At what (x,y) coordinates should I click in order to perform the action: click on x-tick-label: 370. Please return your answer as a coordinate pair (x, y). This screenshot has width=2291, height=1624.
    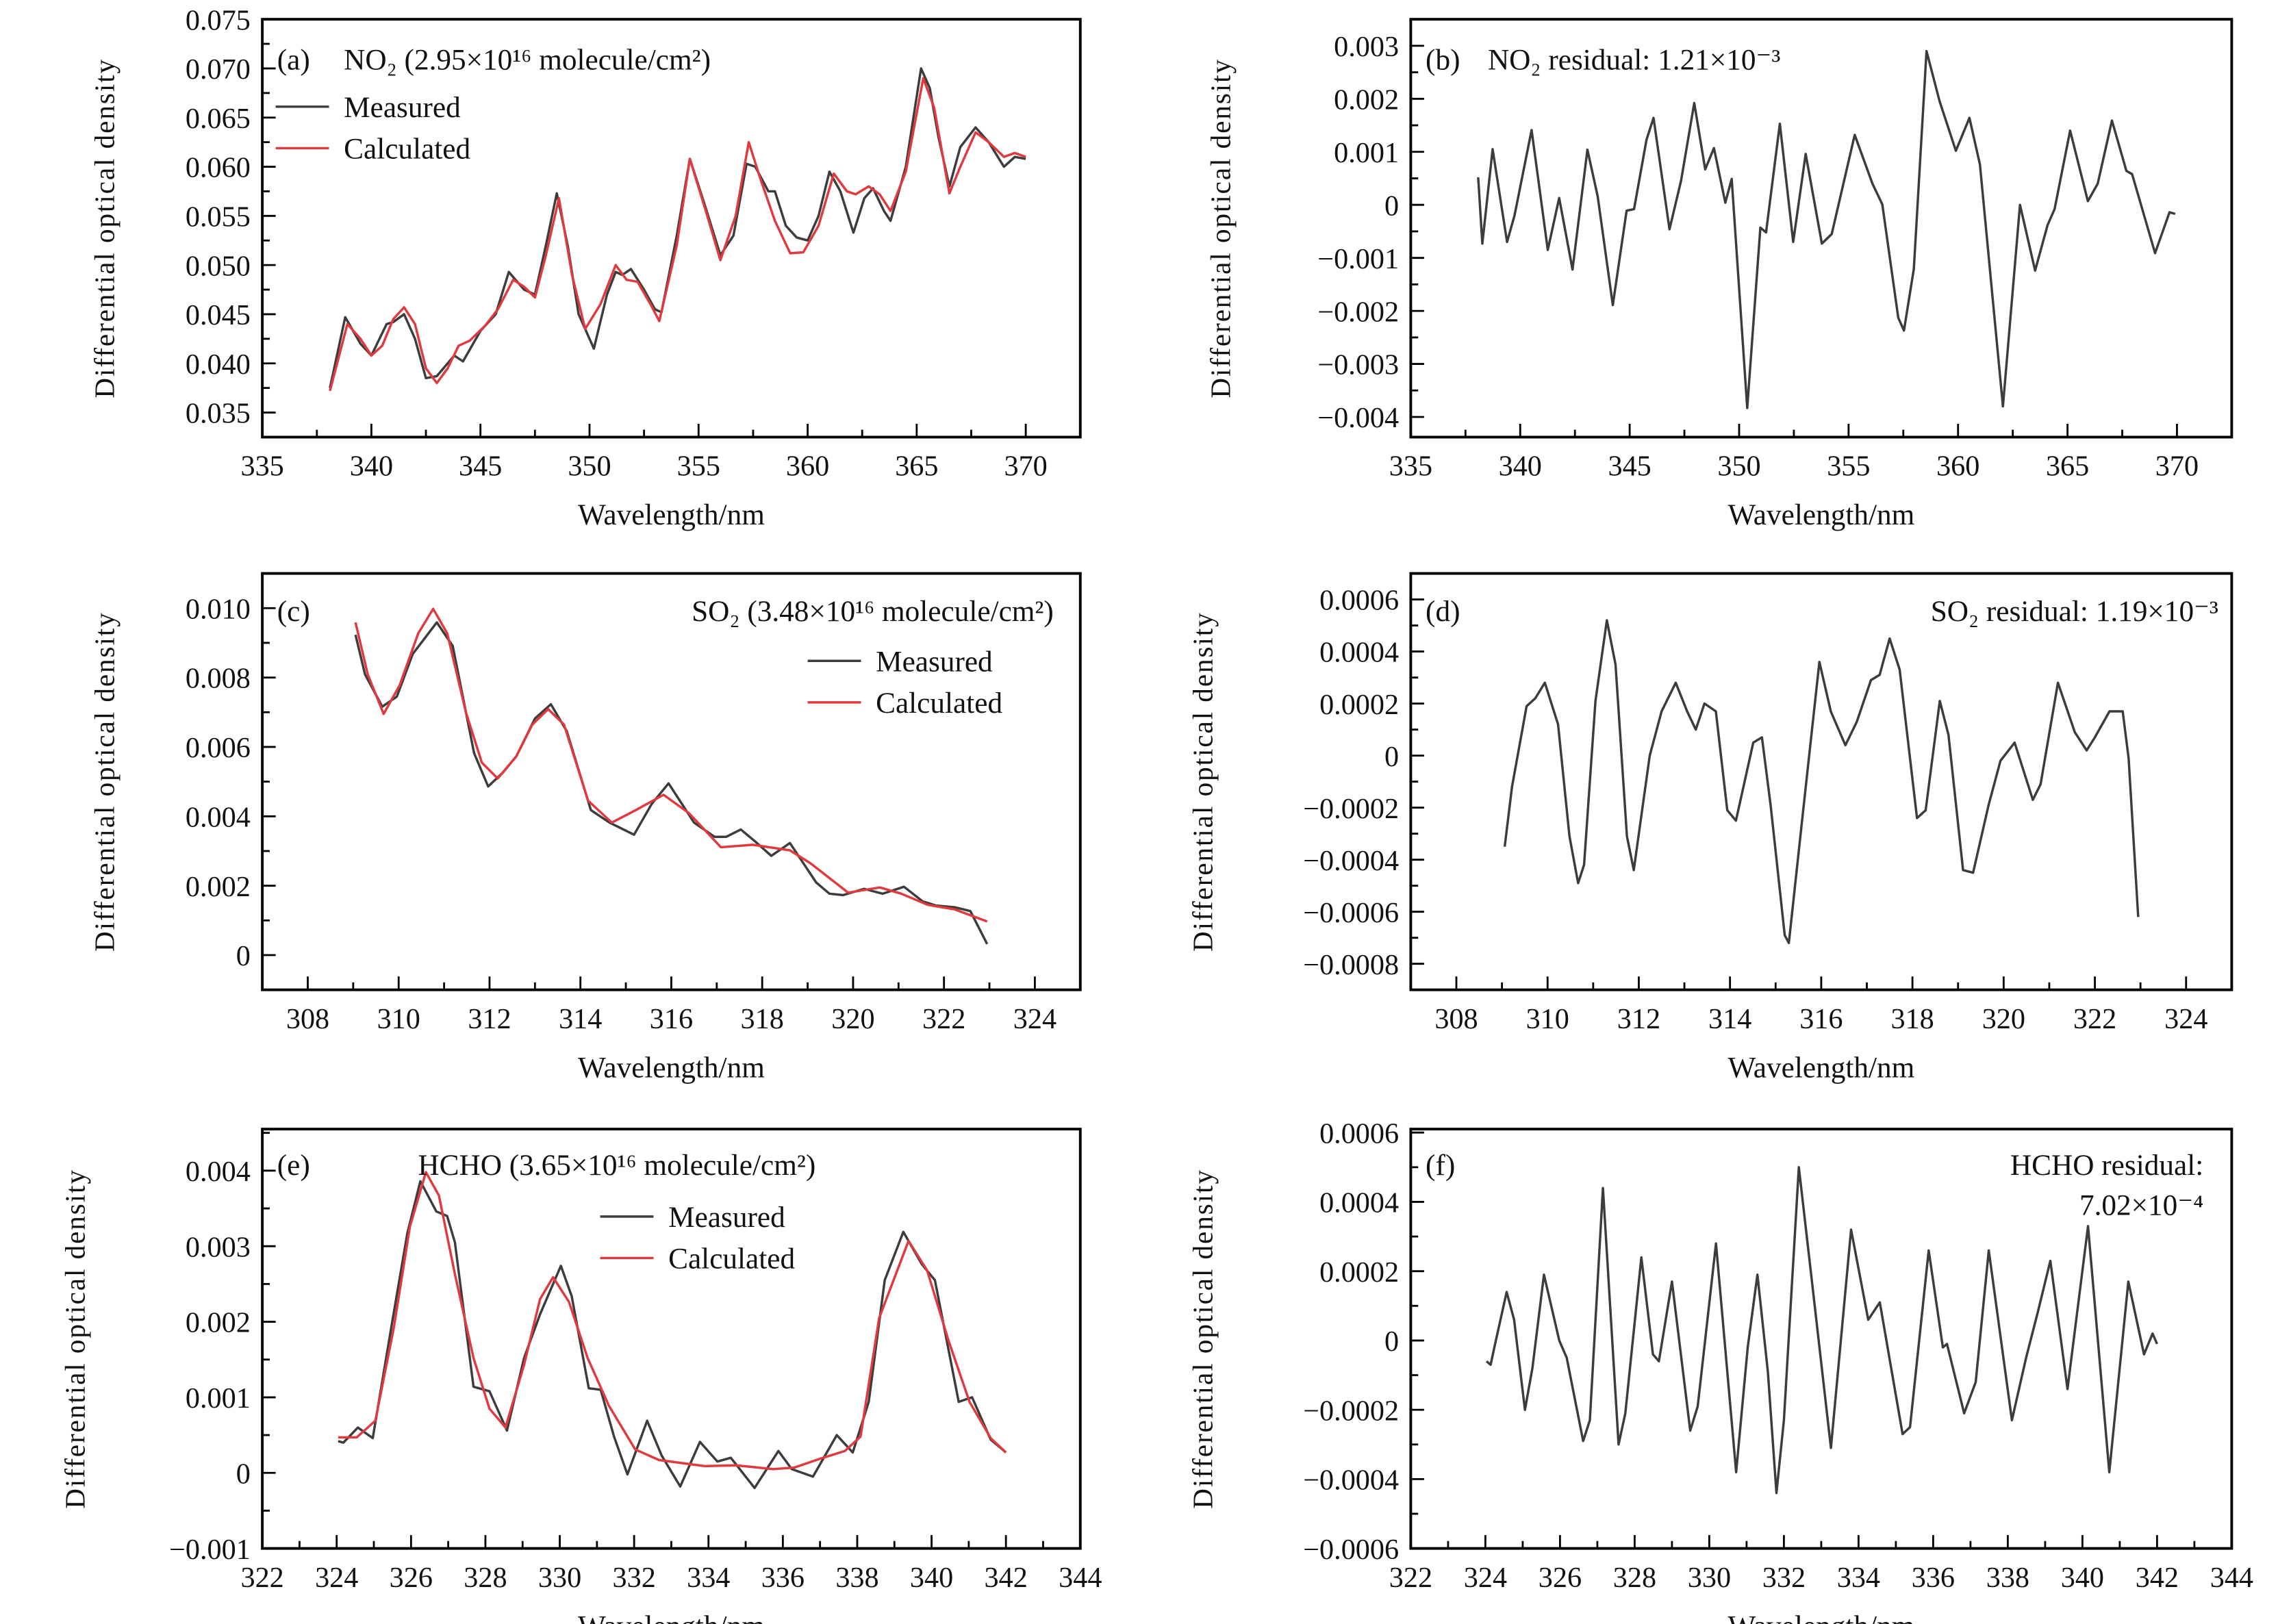
    Looking at the image, I should click on (2177, 467).